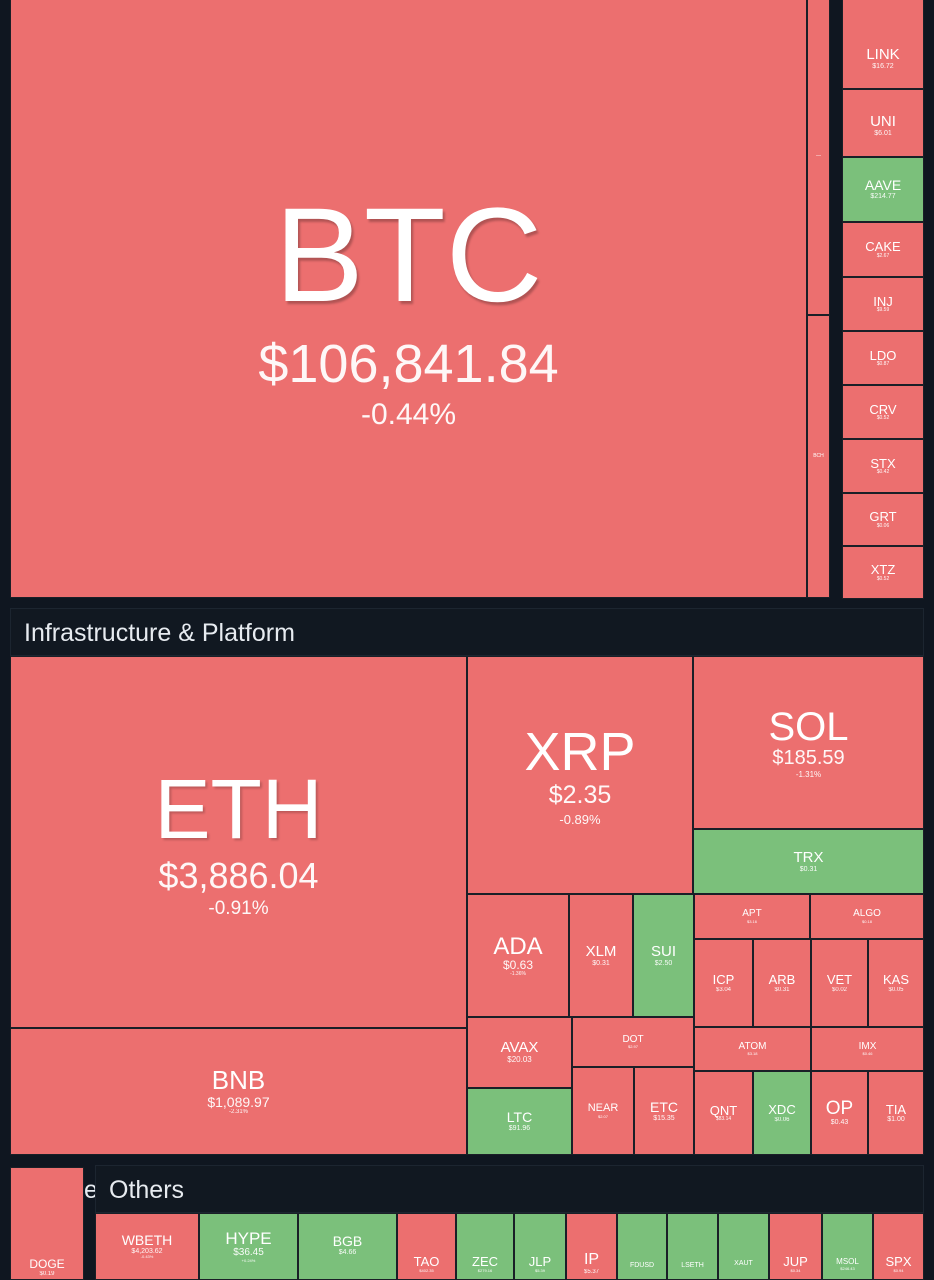 Image resolution: width=934 pixels, height=1280 pixels. Describe the element at coordinates (47, 1273) in the screenshot. I see `tile-price: $0.19` at that location.